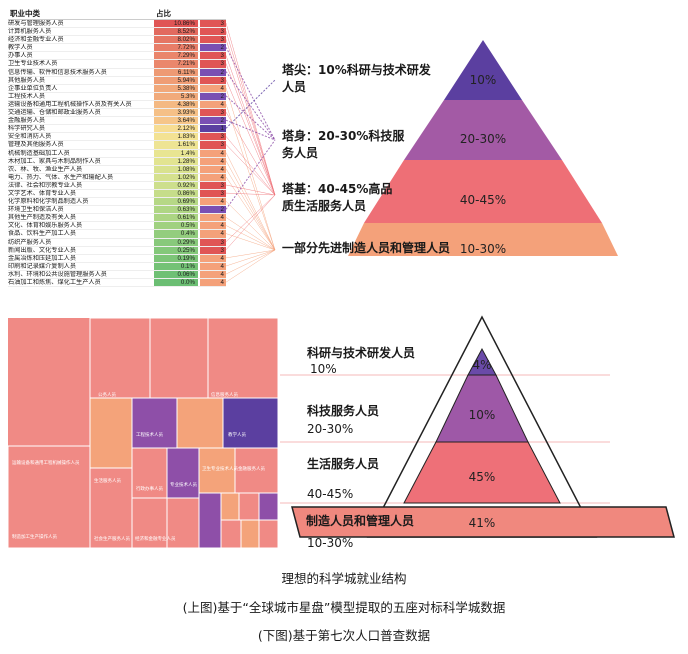 The width and height of the screenshot is (688, 654). What do you see at coordinates (330, 543) in the screenshot?
I see `bottom-value-4: 10-30%` at bounding box center [330, 543].